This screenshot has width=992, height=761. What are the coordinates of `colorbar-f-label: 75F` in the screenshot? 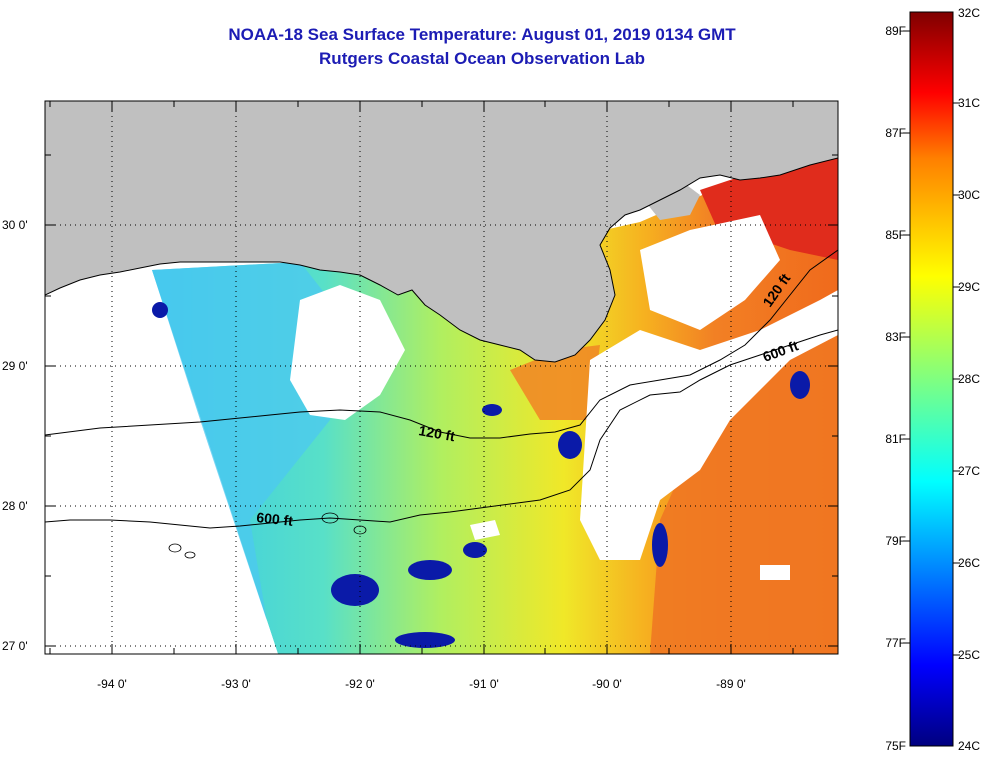 It's located at (895, 746).